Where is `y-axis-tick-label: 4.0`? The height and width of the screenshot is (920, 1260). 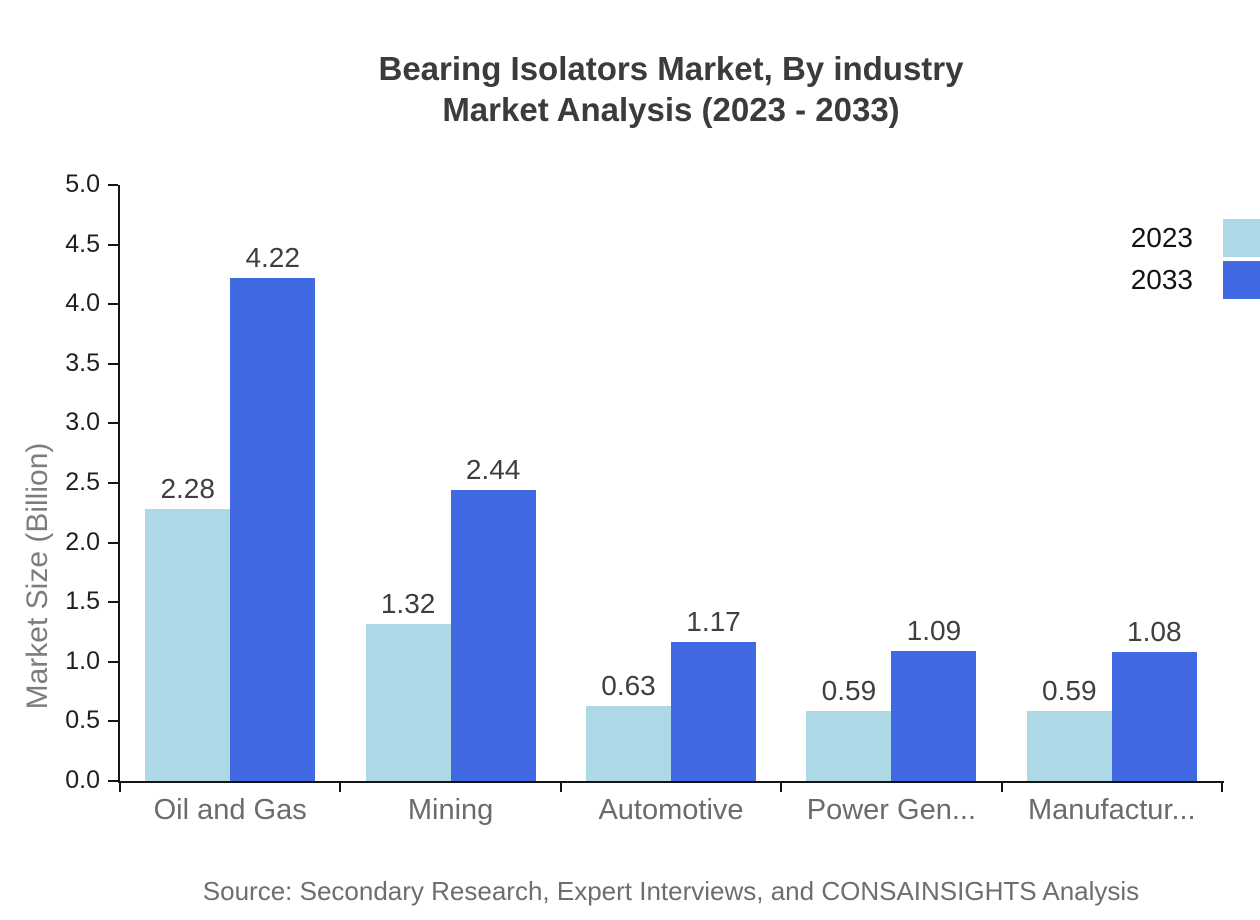
y-axis-tick-label: 4.0 is located at coordinates (82, 303).